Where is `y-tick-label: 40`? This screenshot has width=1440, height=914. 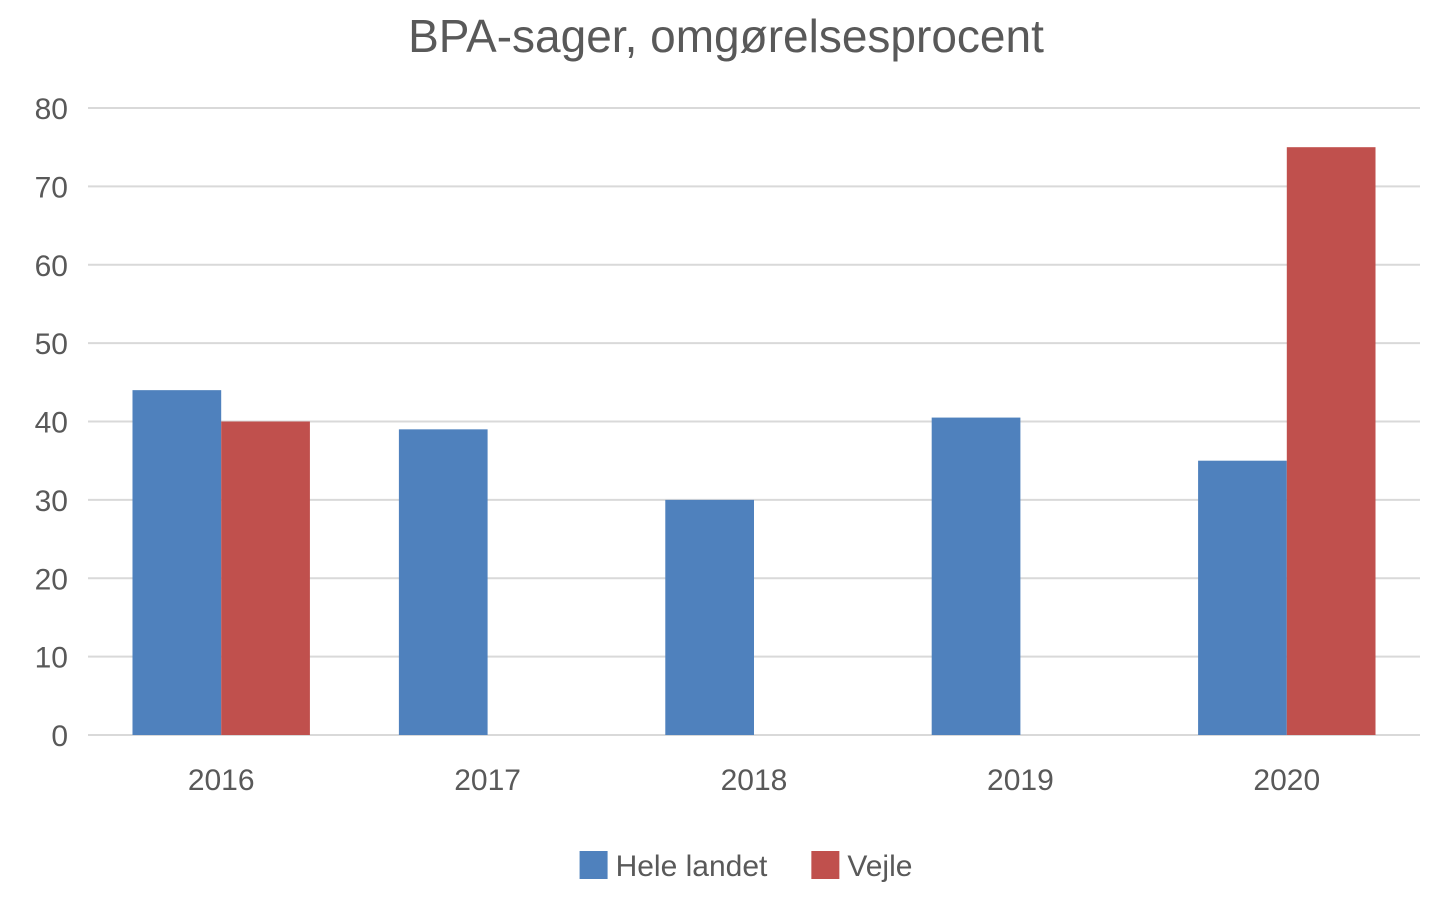
y-tick-label: 40 is located at coordinates (51, 423).